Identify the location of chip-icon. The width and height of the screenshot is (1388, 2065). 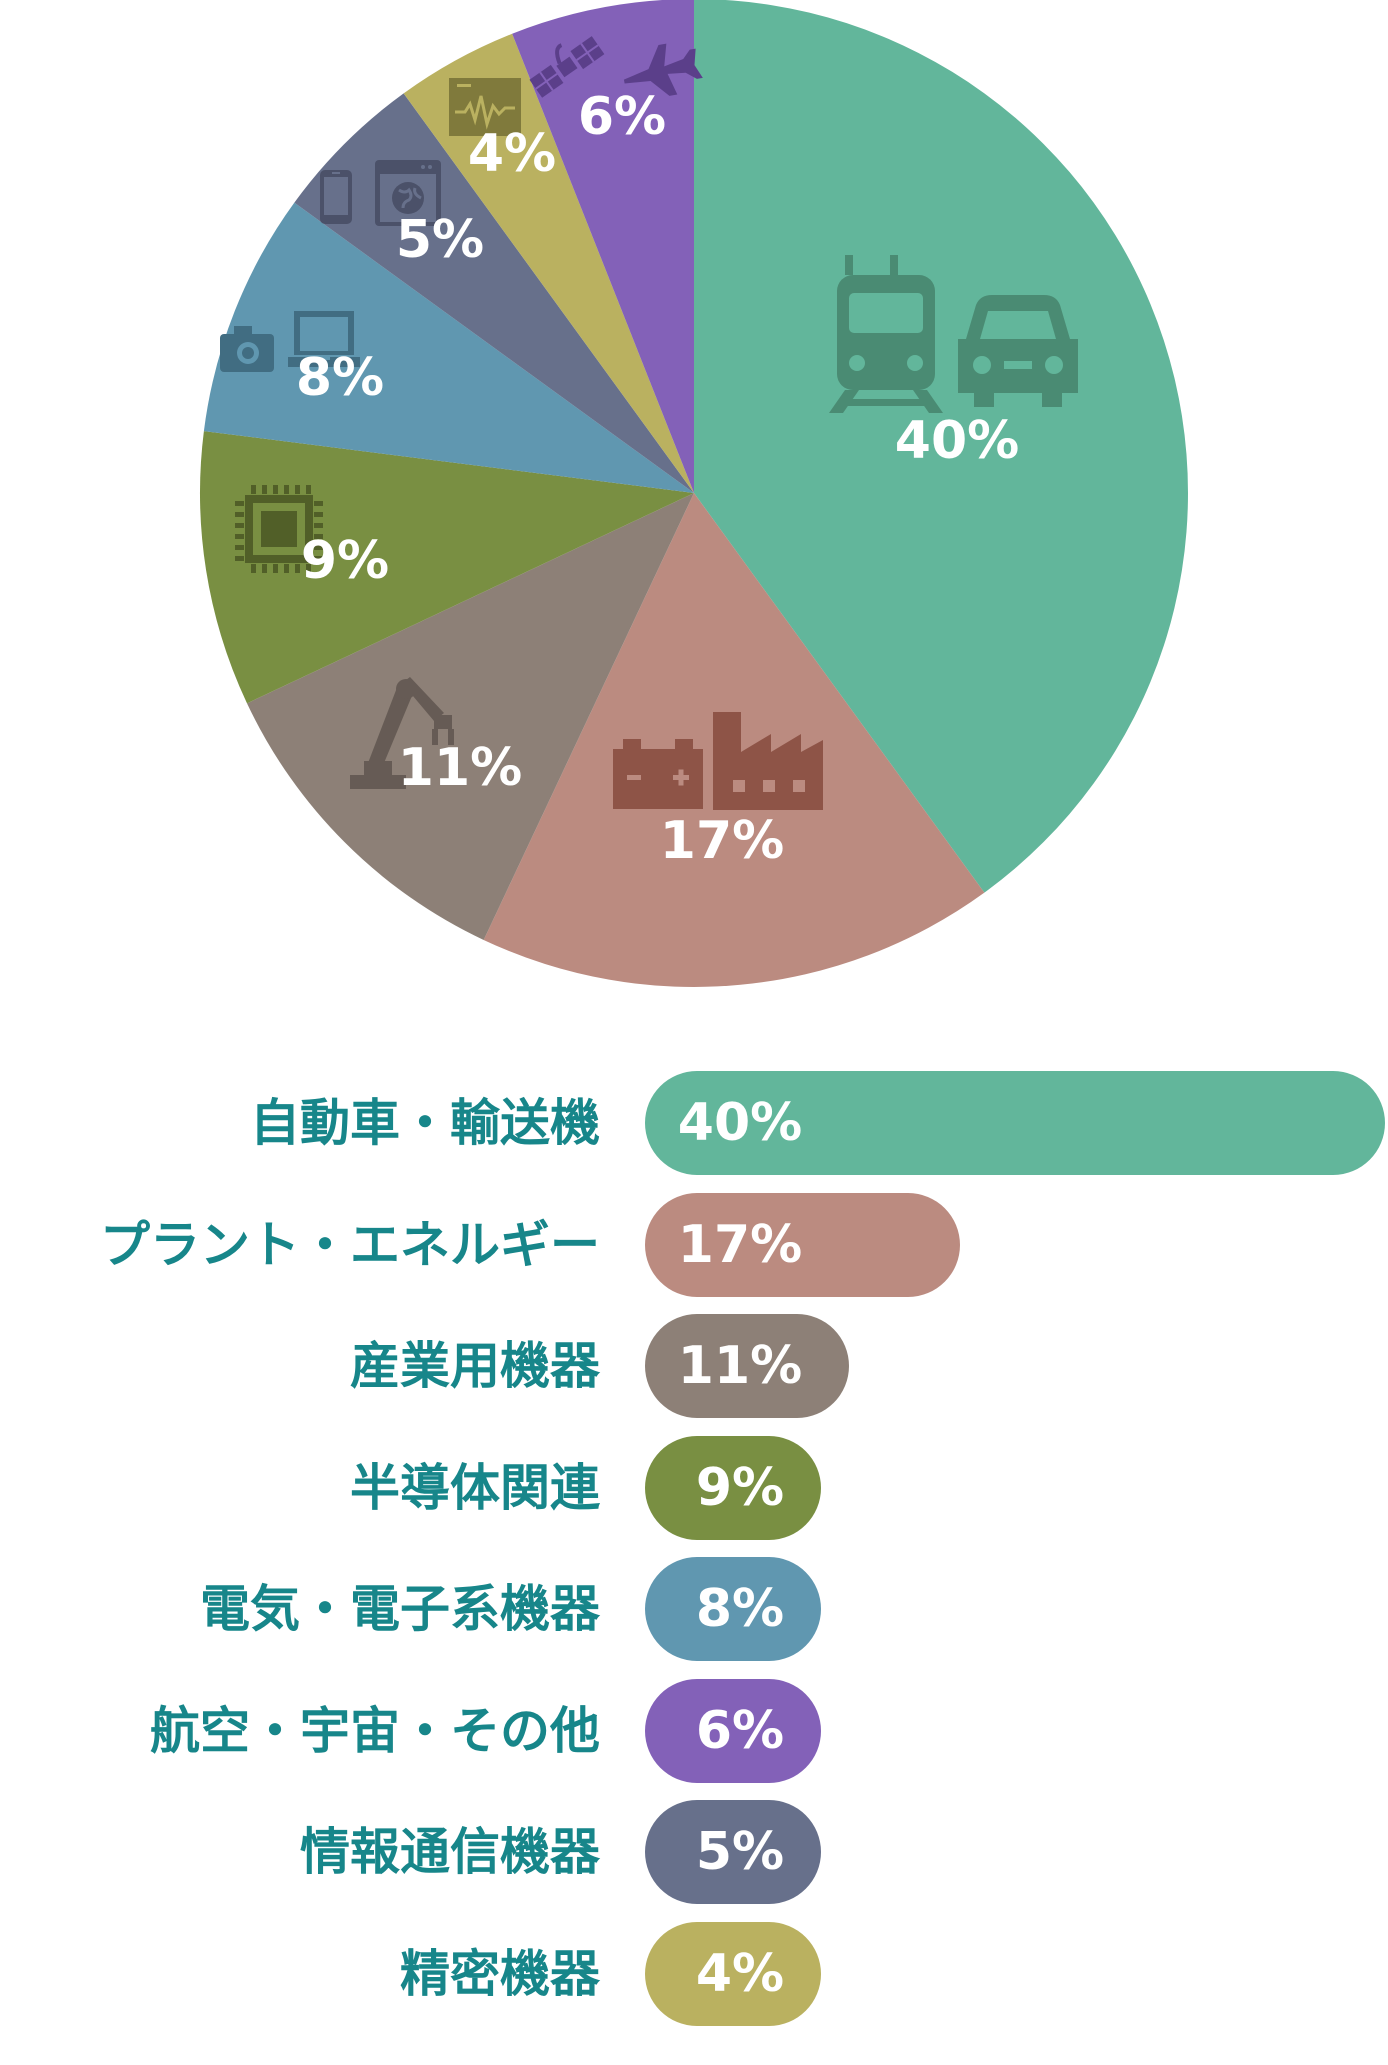
(279, 529).